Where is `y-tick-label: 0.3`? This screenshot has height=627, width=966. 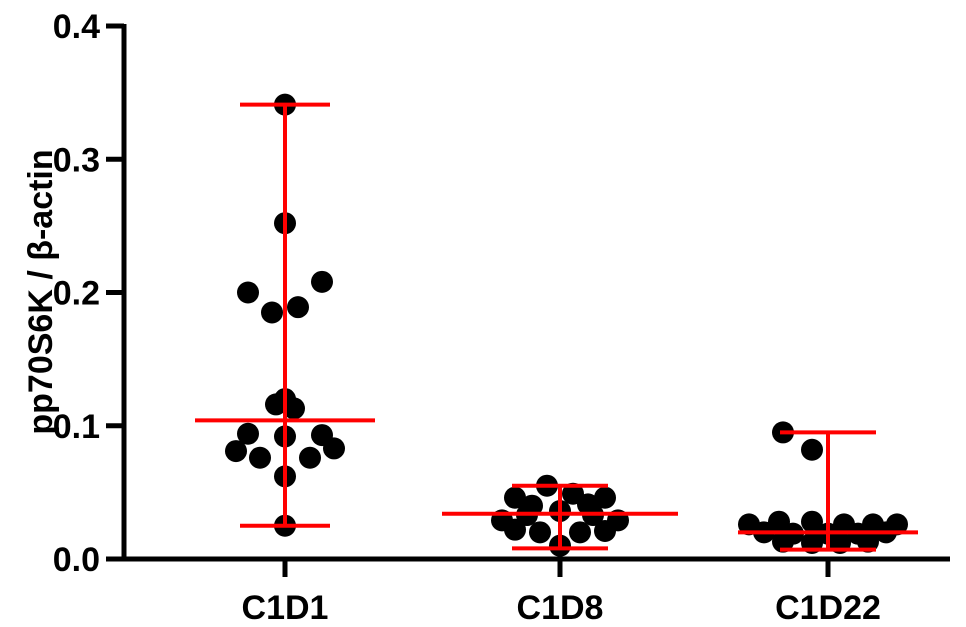 y-tick-label: 0.3 is located at coordinates (76, 160).